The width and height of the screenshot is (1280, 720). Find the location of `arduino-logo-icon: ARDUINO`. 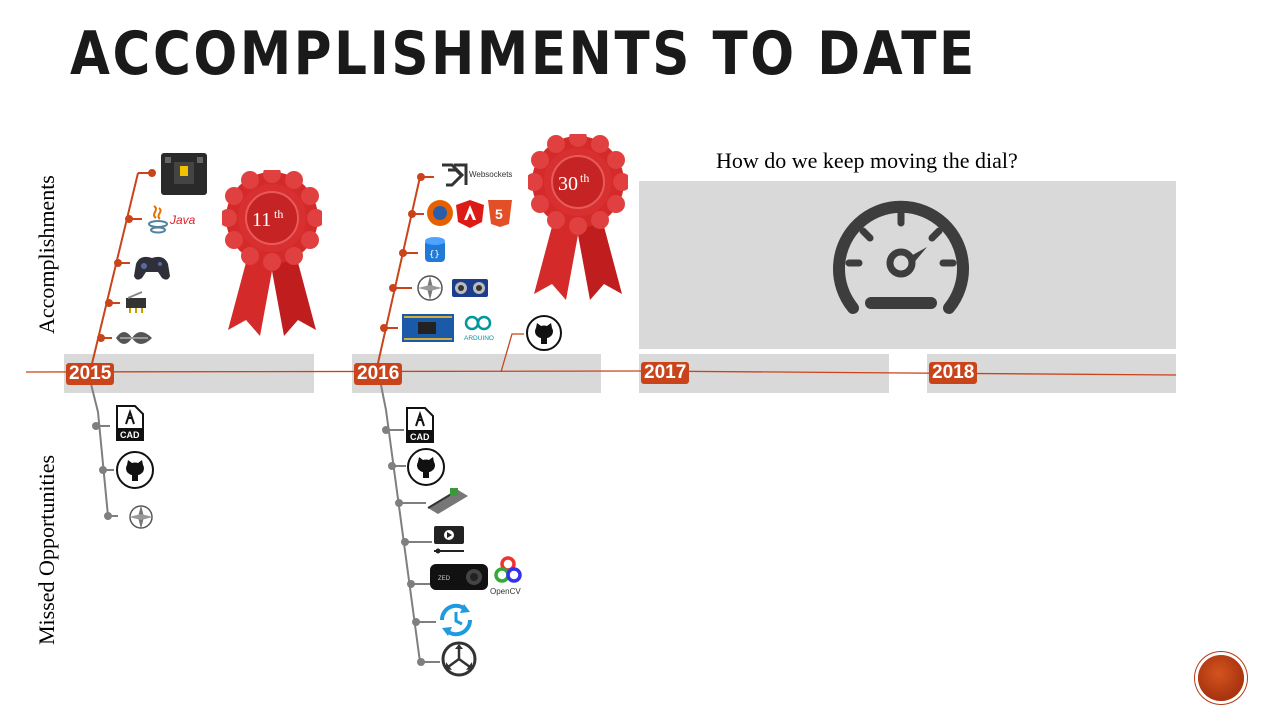

arduino-logo-icon: ARDUINO is located at coordinates (479, 328).